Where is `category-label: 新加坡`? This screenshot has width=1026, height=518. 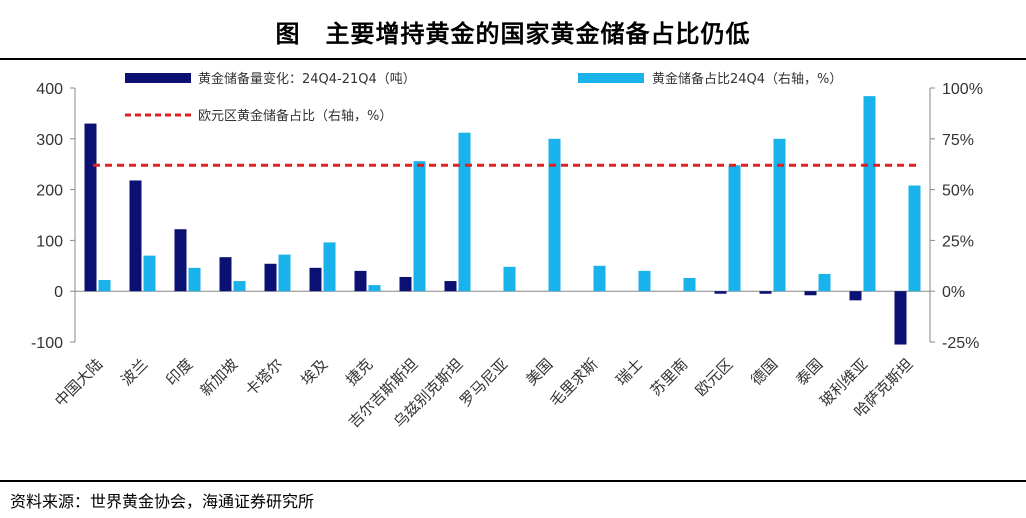 category-label: 新加坡 is located at coordinates (219, 377).